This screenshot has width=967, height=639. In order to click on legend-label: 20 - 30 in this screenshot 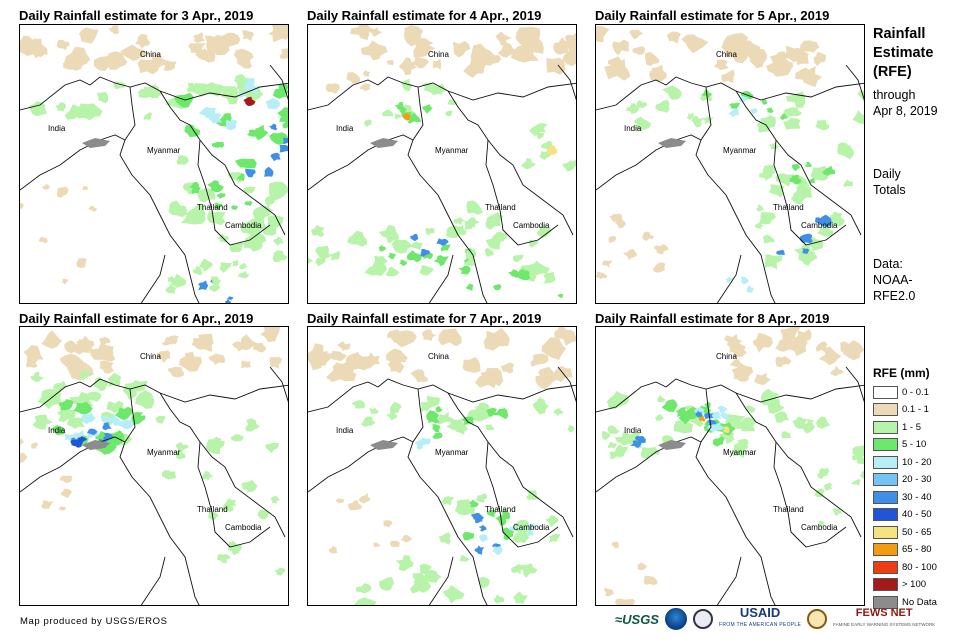, I will do `click(917, 479)`.